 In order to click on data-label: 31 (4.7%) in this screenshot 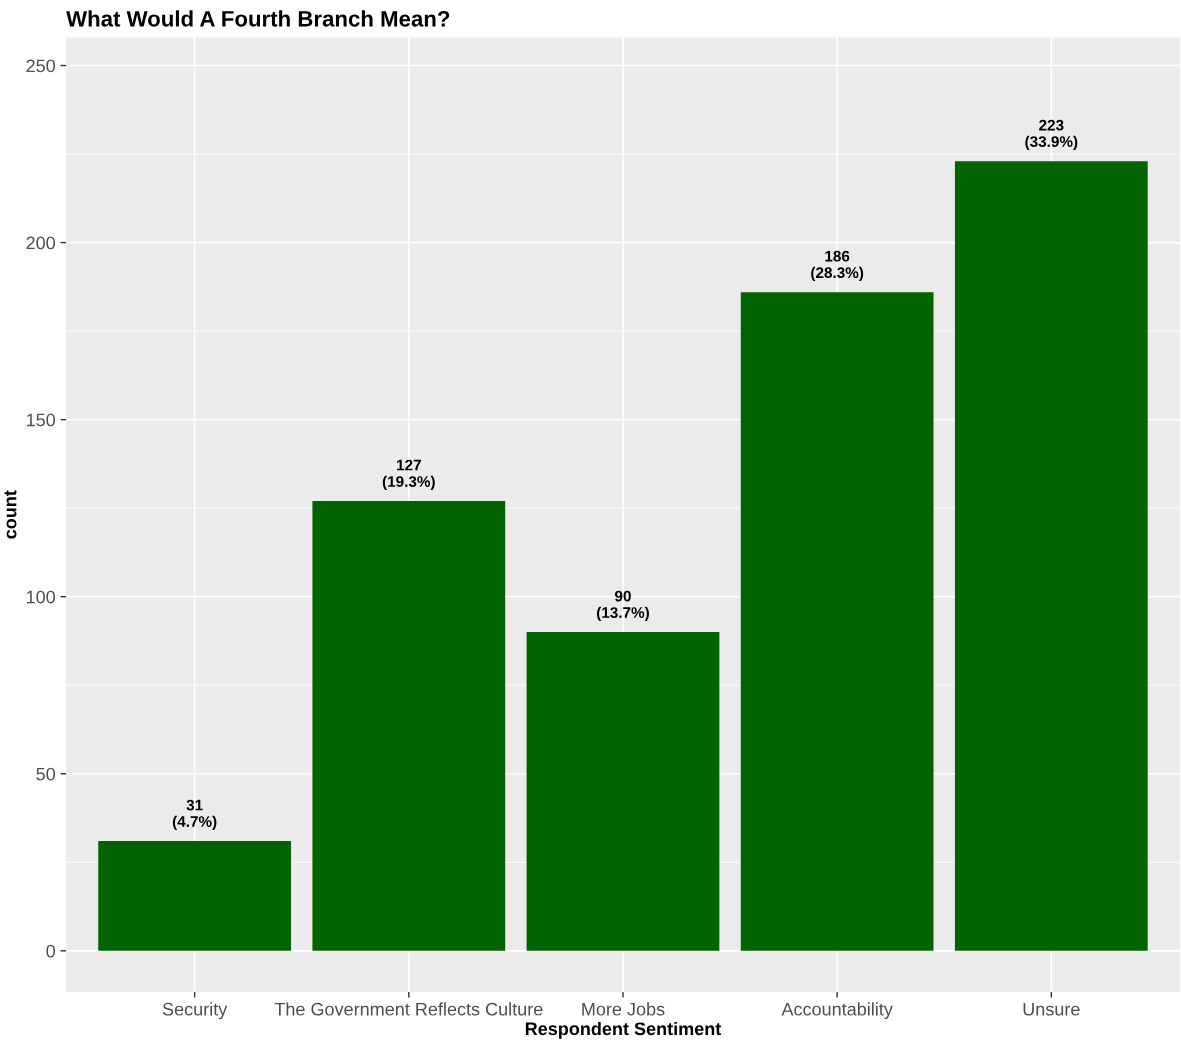, I will do `click(194, 814)`.